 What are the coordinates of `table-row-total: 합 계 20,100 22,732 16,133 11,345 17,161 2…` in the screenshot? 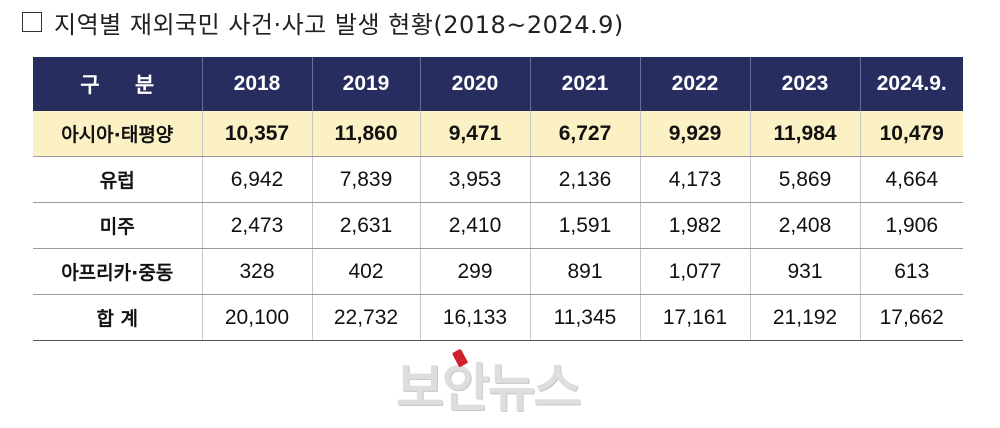 It's located at (498, 317).